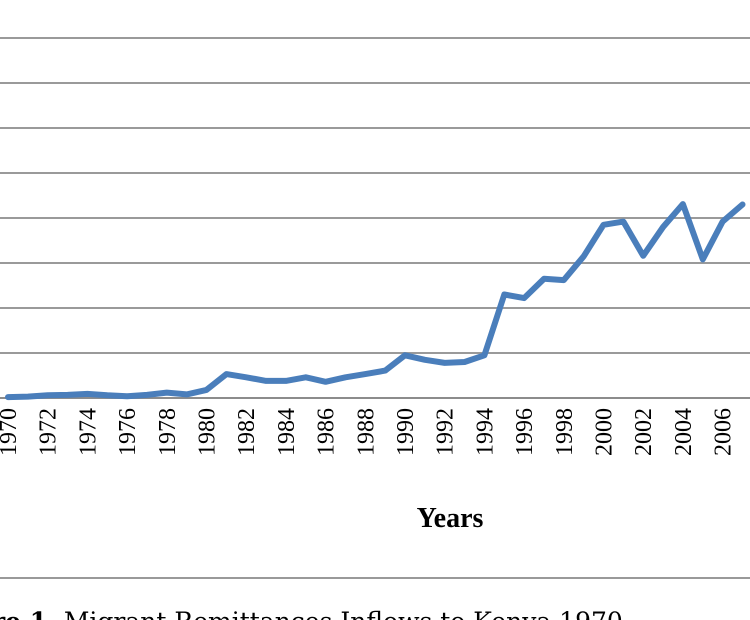 The image size is (750, 620). Describe the element at coordinates (406, 432) in the screenshot. I see `x-tick-label: 1990` at that location.